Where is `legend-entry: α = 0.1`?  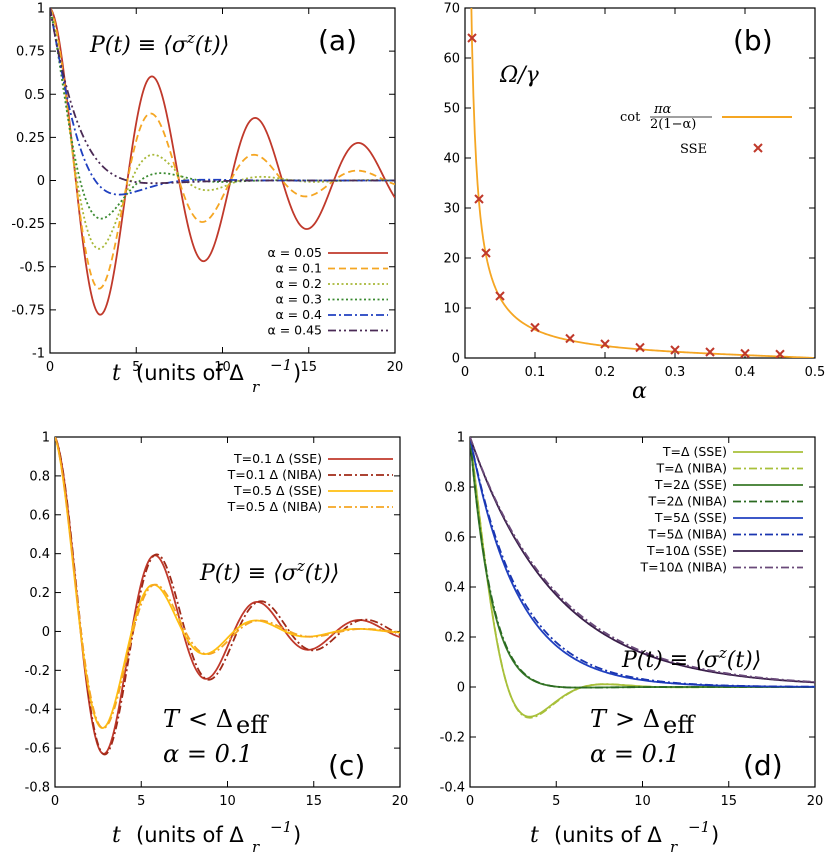 legend-entry: α = 0.1 is located at coordinates (331, 268).